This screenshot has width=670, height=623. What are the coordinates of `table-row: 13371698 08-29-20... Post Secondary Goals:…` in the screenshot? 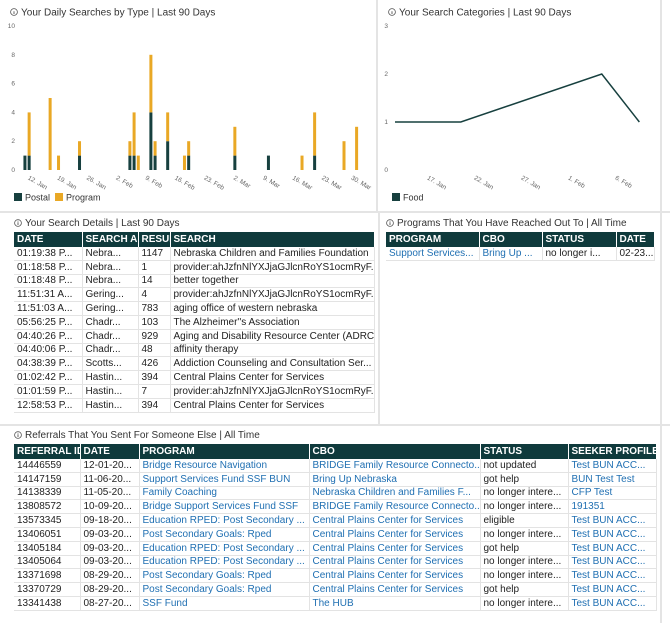 It's located at (335, 576).